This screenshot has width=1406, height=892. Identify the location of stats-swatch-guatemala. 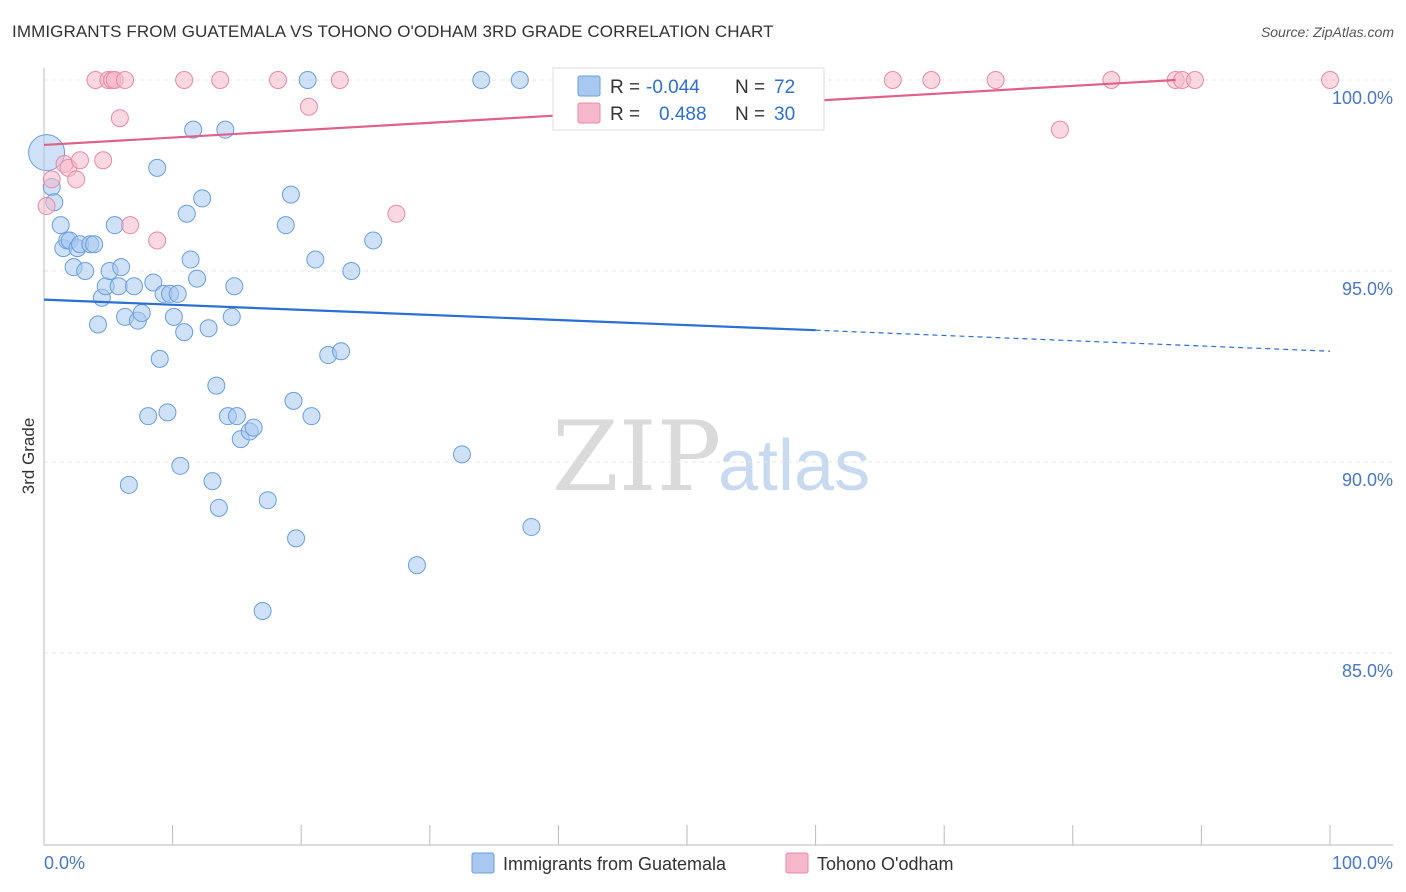
(589, 86).